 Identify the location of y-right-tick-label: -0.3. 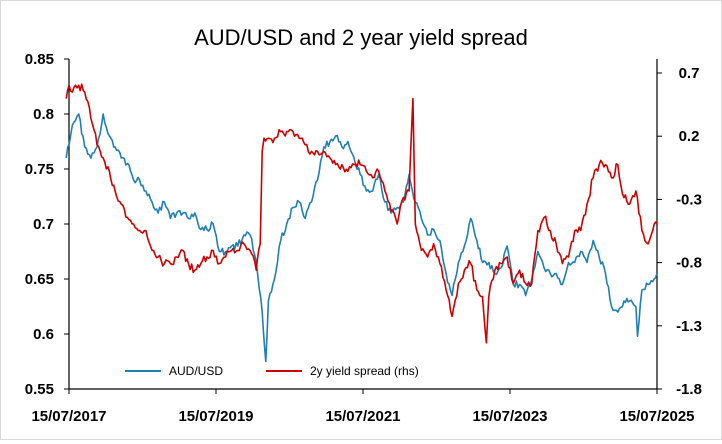
(689, 199).